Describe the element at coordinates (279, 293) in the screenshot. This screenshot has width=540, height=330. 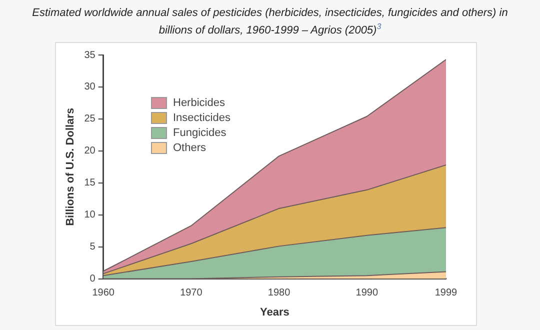
I see `x-tick-label: 1980` at that location.